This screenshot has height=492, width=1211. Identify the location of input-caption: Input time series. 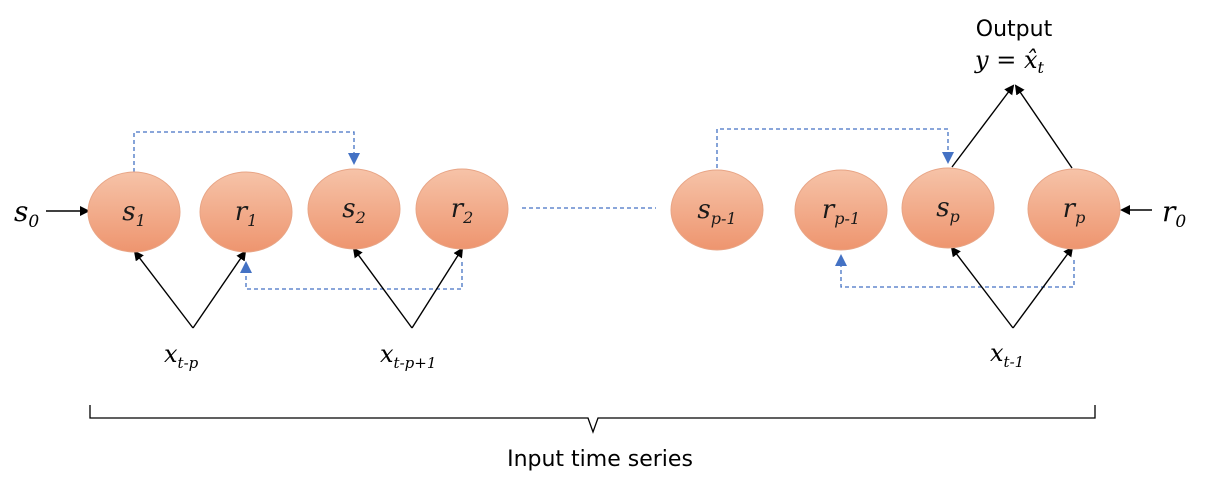
(600, 459).